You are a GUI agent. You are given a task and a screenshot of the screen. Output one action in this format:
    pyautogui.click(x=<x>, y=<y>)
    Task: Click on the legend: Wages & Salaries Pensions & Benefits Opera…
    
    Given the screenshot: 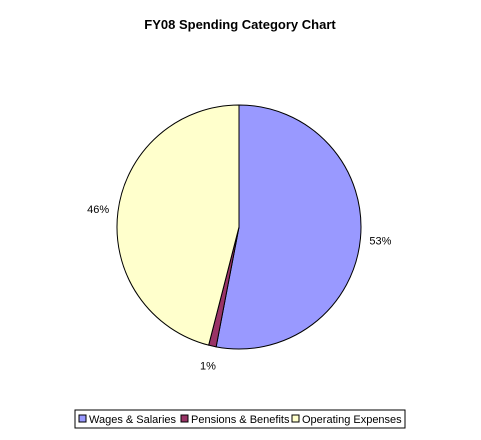 What is the action you would take?
    pyautogui.click(x=240, y=419)
    